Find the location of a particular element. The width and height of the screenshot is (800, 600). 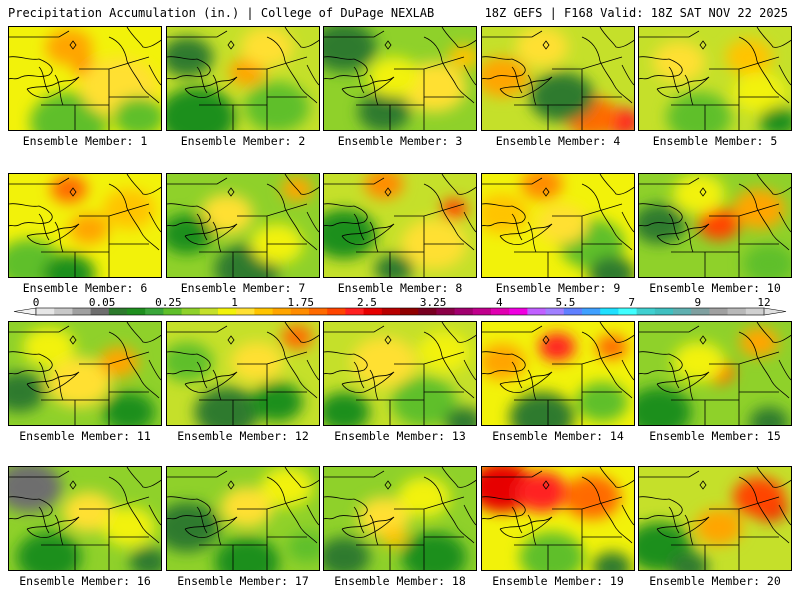

ensemble-member-label: Ensemble Member: 10 is located at coordinates (715, 288).